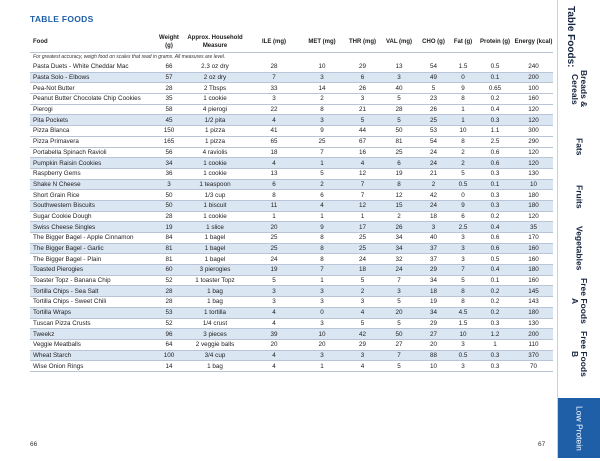  What do you see at coordinates (399, 356) in the screenshot?
I see `value-cell: 7` at bounding box center [399, 356].